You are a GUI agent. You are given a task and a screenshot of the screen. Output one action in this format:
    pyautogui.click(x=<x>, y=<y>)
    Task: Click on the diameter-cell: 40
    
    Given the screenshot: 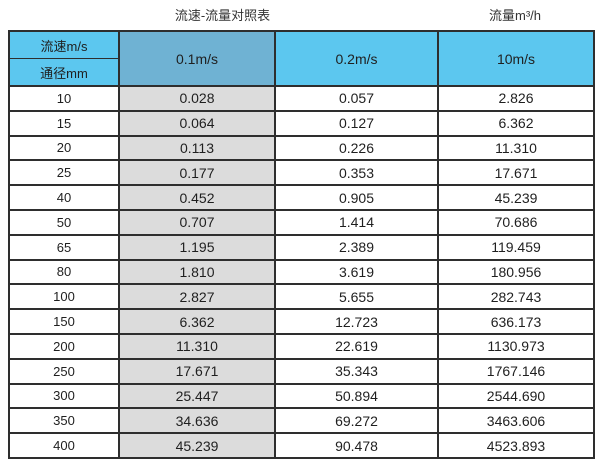 What is the action you would take?
    pyautogui.click(x=64, y=197)
    